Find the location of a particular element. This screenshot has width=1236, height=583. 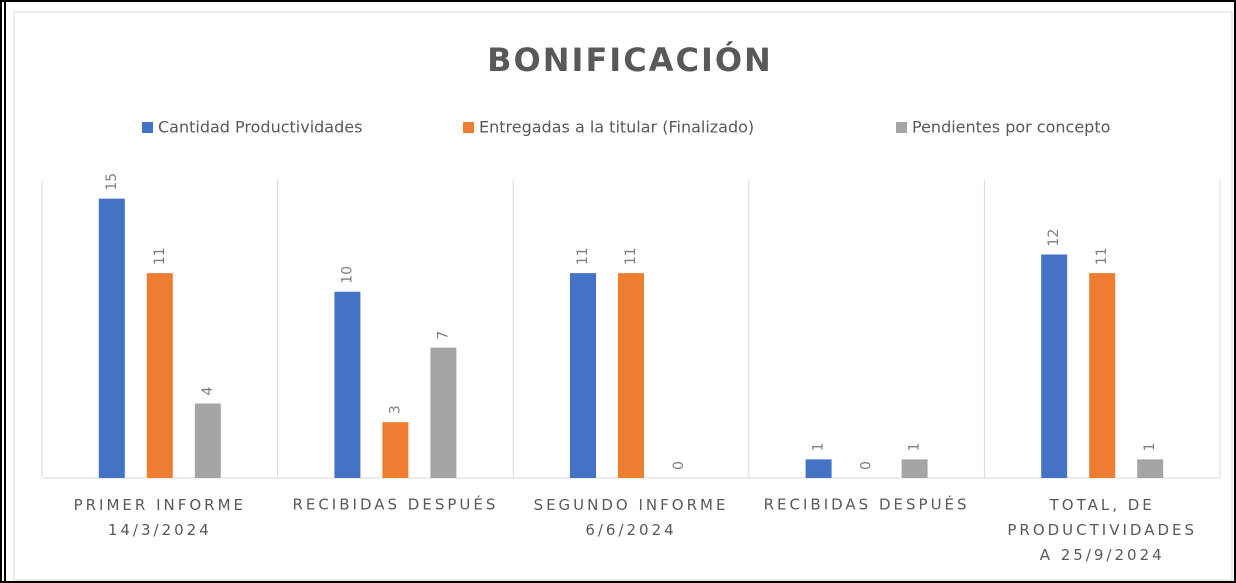

legend-label: Cantidad Productividades is located at coordinates (260, 127).